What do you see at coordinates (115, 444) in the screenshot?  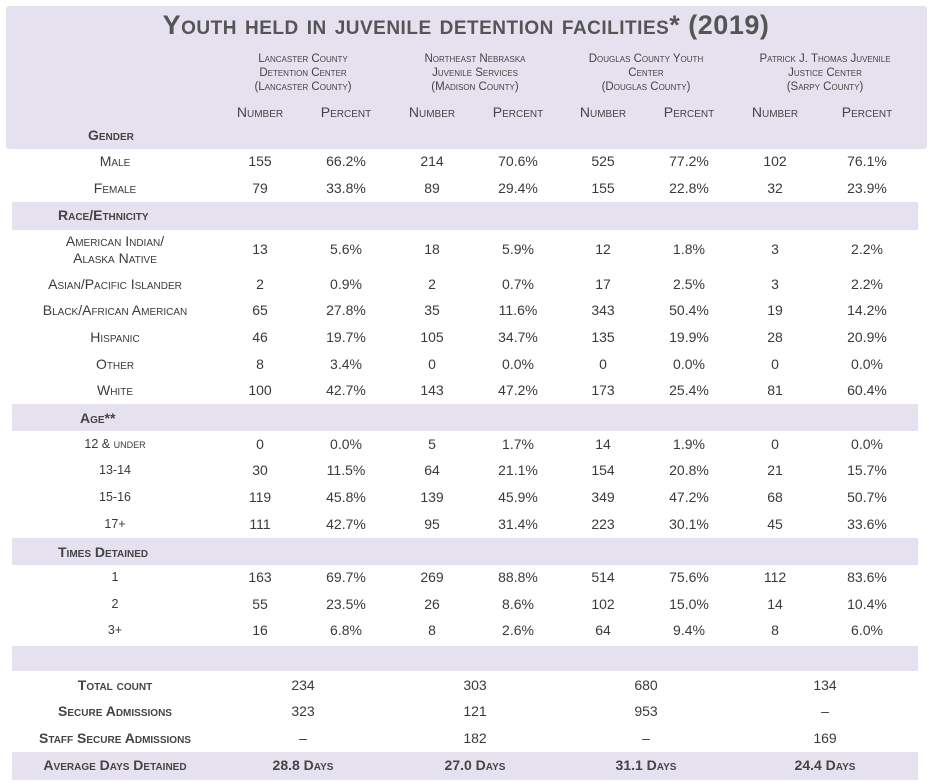 I see `row-label: 12 & under` at bounding box center [115, 444].